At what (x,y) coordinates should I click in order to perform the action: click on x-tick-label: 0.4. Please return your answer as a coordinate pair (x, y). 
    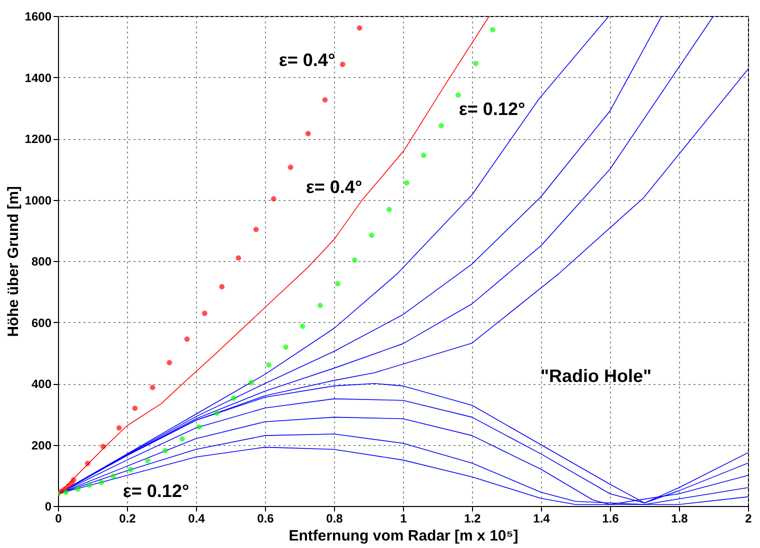
    Looking at the image, I should click on (197, 519).